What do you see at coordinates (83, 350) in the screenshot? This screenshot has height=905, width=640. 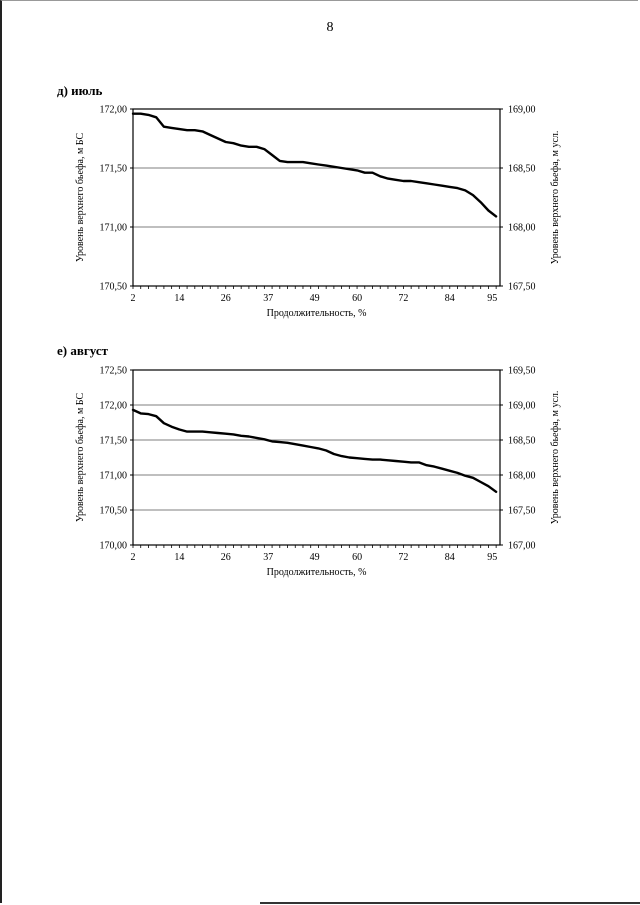 I see `panel-label-august: е) август` at bounding box center [83, 350].